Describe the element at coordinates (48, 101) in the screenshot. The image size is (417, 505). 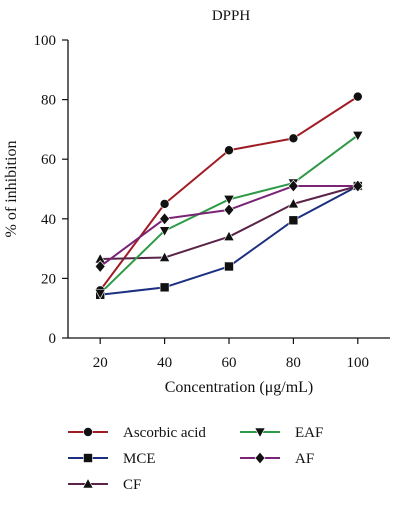
I see `y-tick-label: 80` at that location.